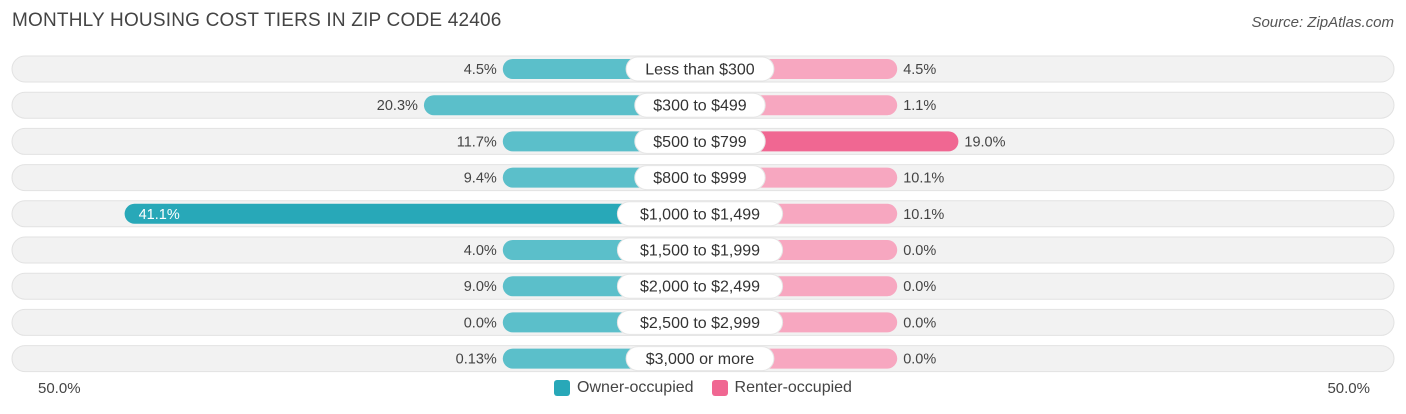 This screenshot has height=414, width=1406. Describe the element at coordinates (719, 388) in the screenshot. I see `renter-swatch` at that location.